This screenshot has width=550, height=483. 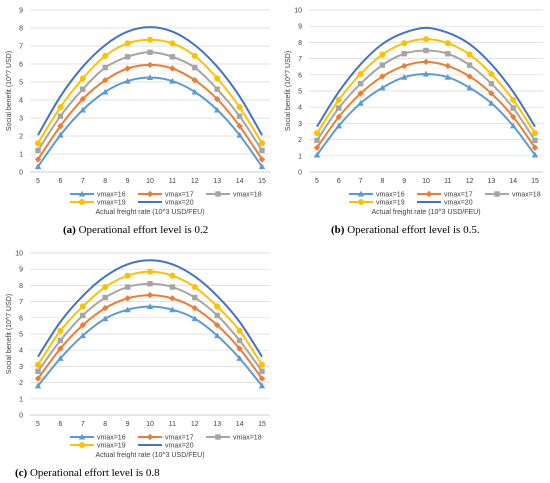 I want to click on caption-text: Operational effort level is 0.8, so click(x=93, y=473).